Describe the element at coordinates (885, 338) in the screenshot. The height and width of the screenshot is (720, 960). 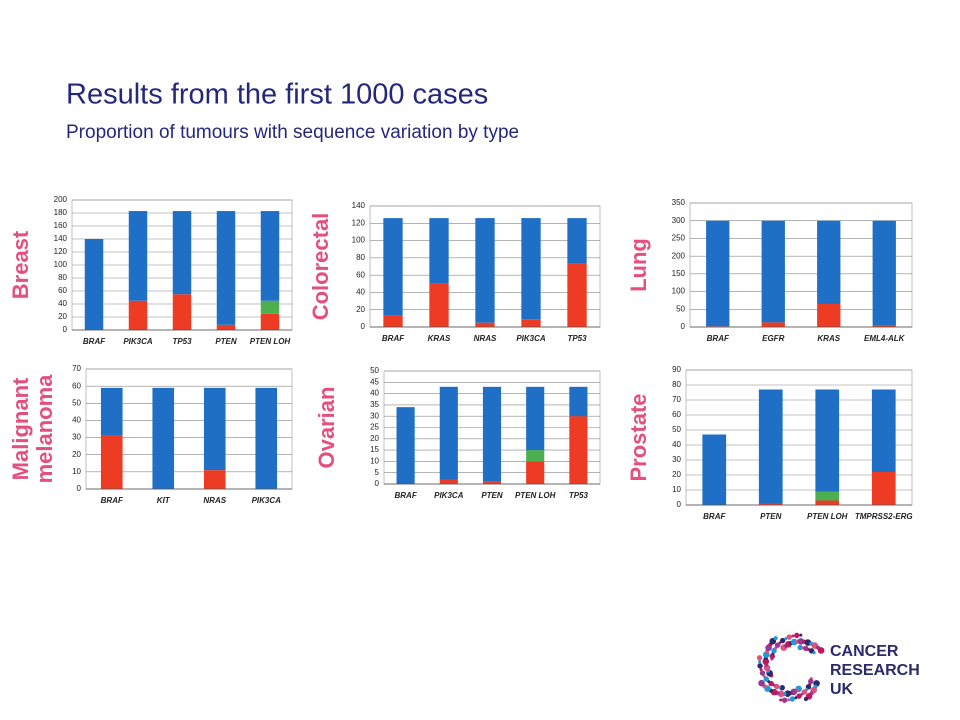
I see `x-tick-label: EML4-ALK` at that location.